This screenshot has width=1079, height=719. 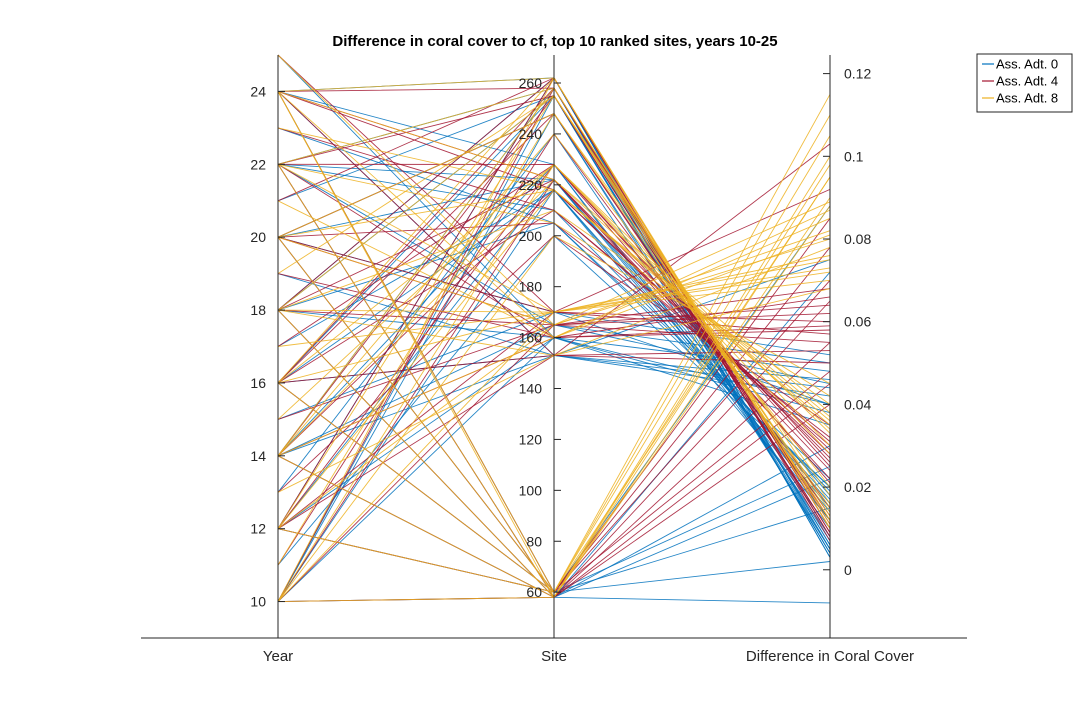 What do you see at coordinates (258, 529) in the screenshot?
I see `axis-1-tick-label-2: 12` at bounding box center [258, 529].